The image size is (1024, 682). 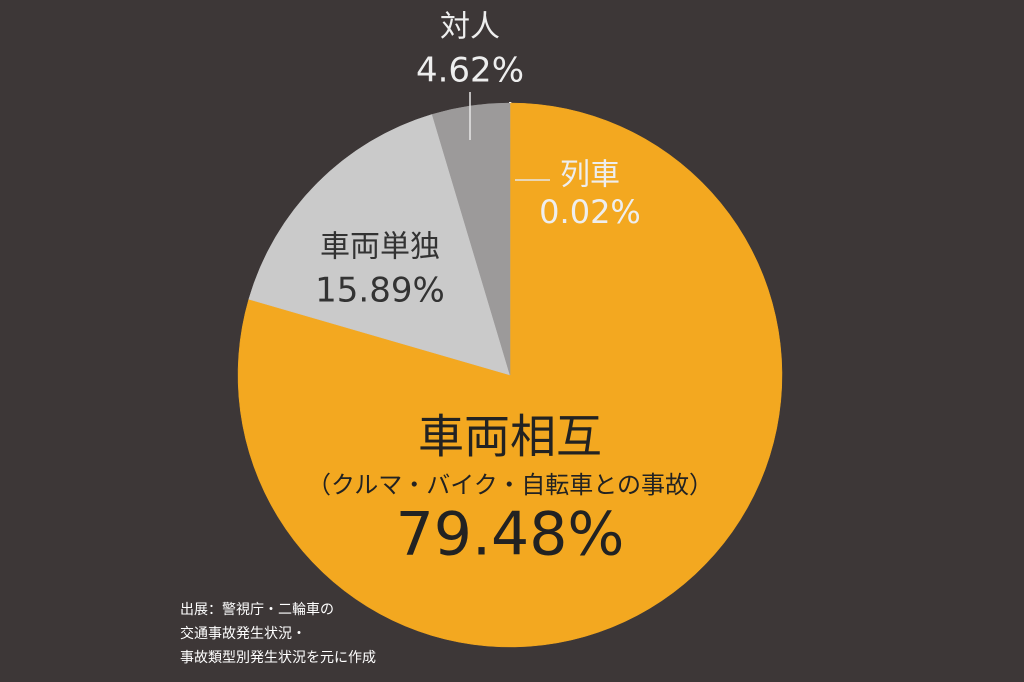 I want to click on category-label: 車両相互, so click(x=510, y=437).